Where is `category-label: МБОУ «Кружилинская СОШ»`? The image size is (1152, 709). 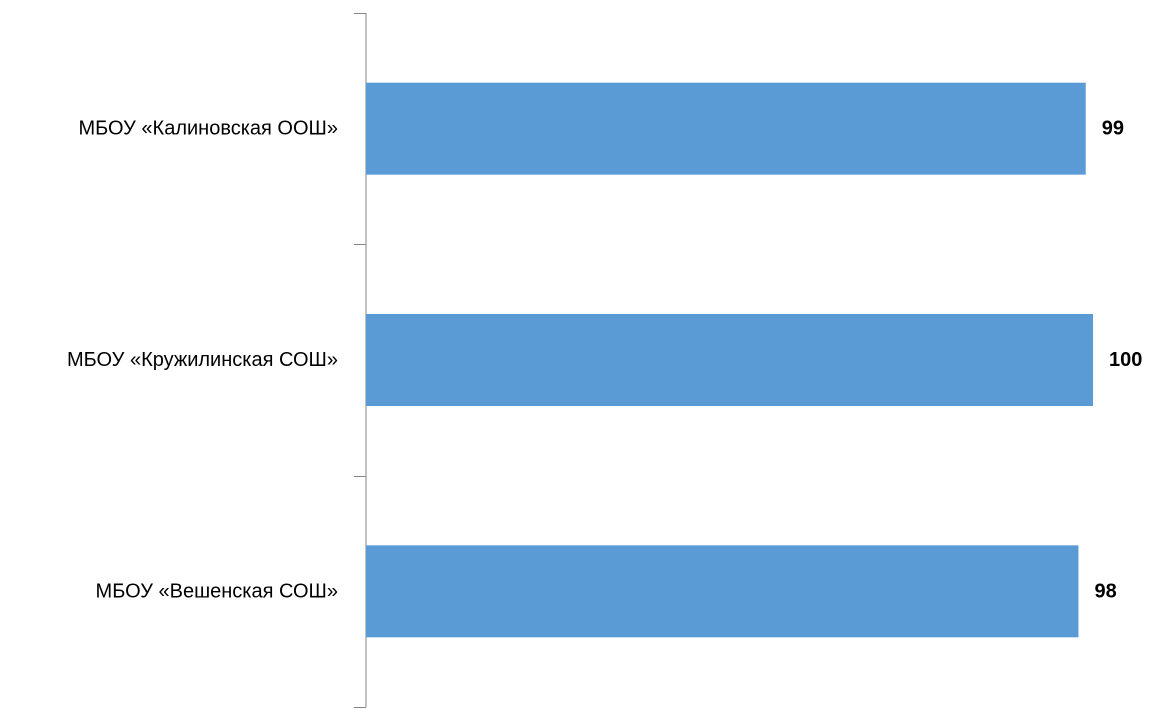
category-label: МБОУ «Кружилинская СОШ» is located at coordinates (202, 360).